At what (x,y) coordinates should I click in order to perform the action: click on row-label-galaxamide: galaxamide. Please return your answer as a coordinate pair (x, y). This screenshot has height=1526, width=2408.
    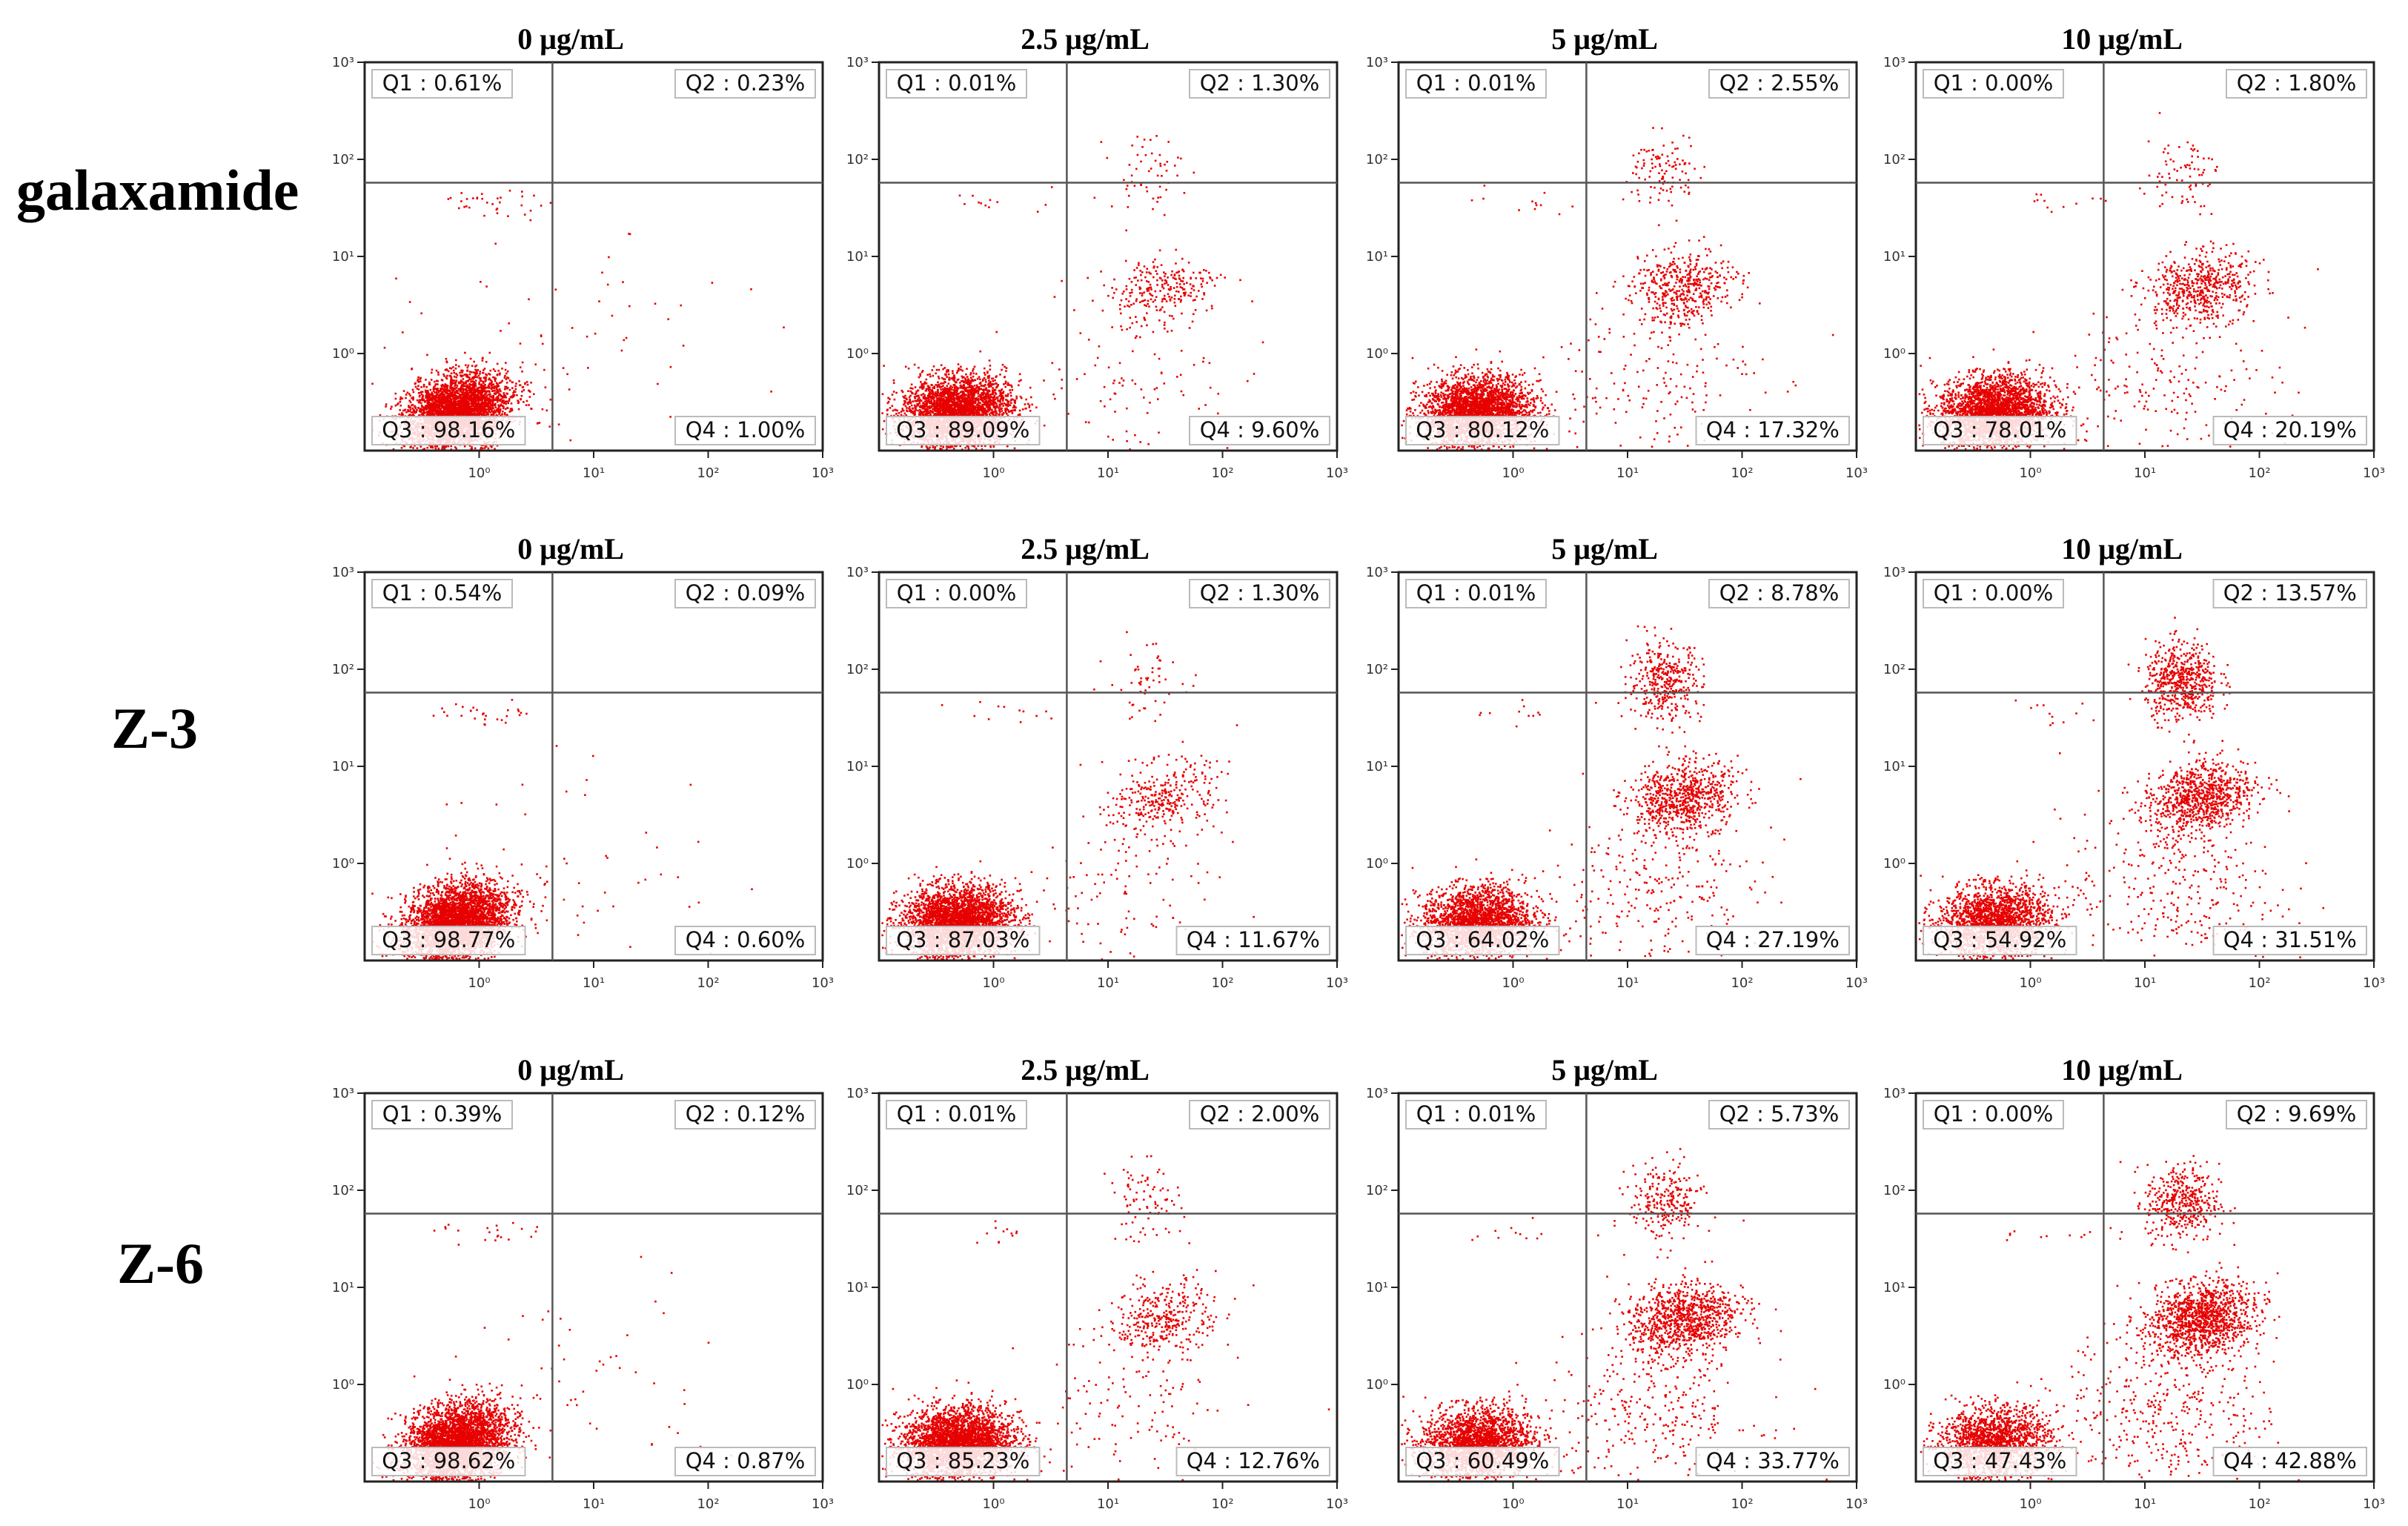
    Looking at the image, I should click on (158, 190).